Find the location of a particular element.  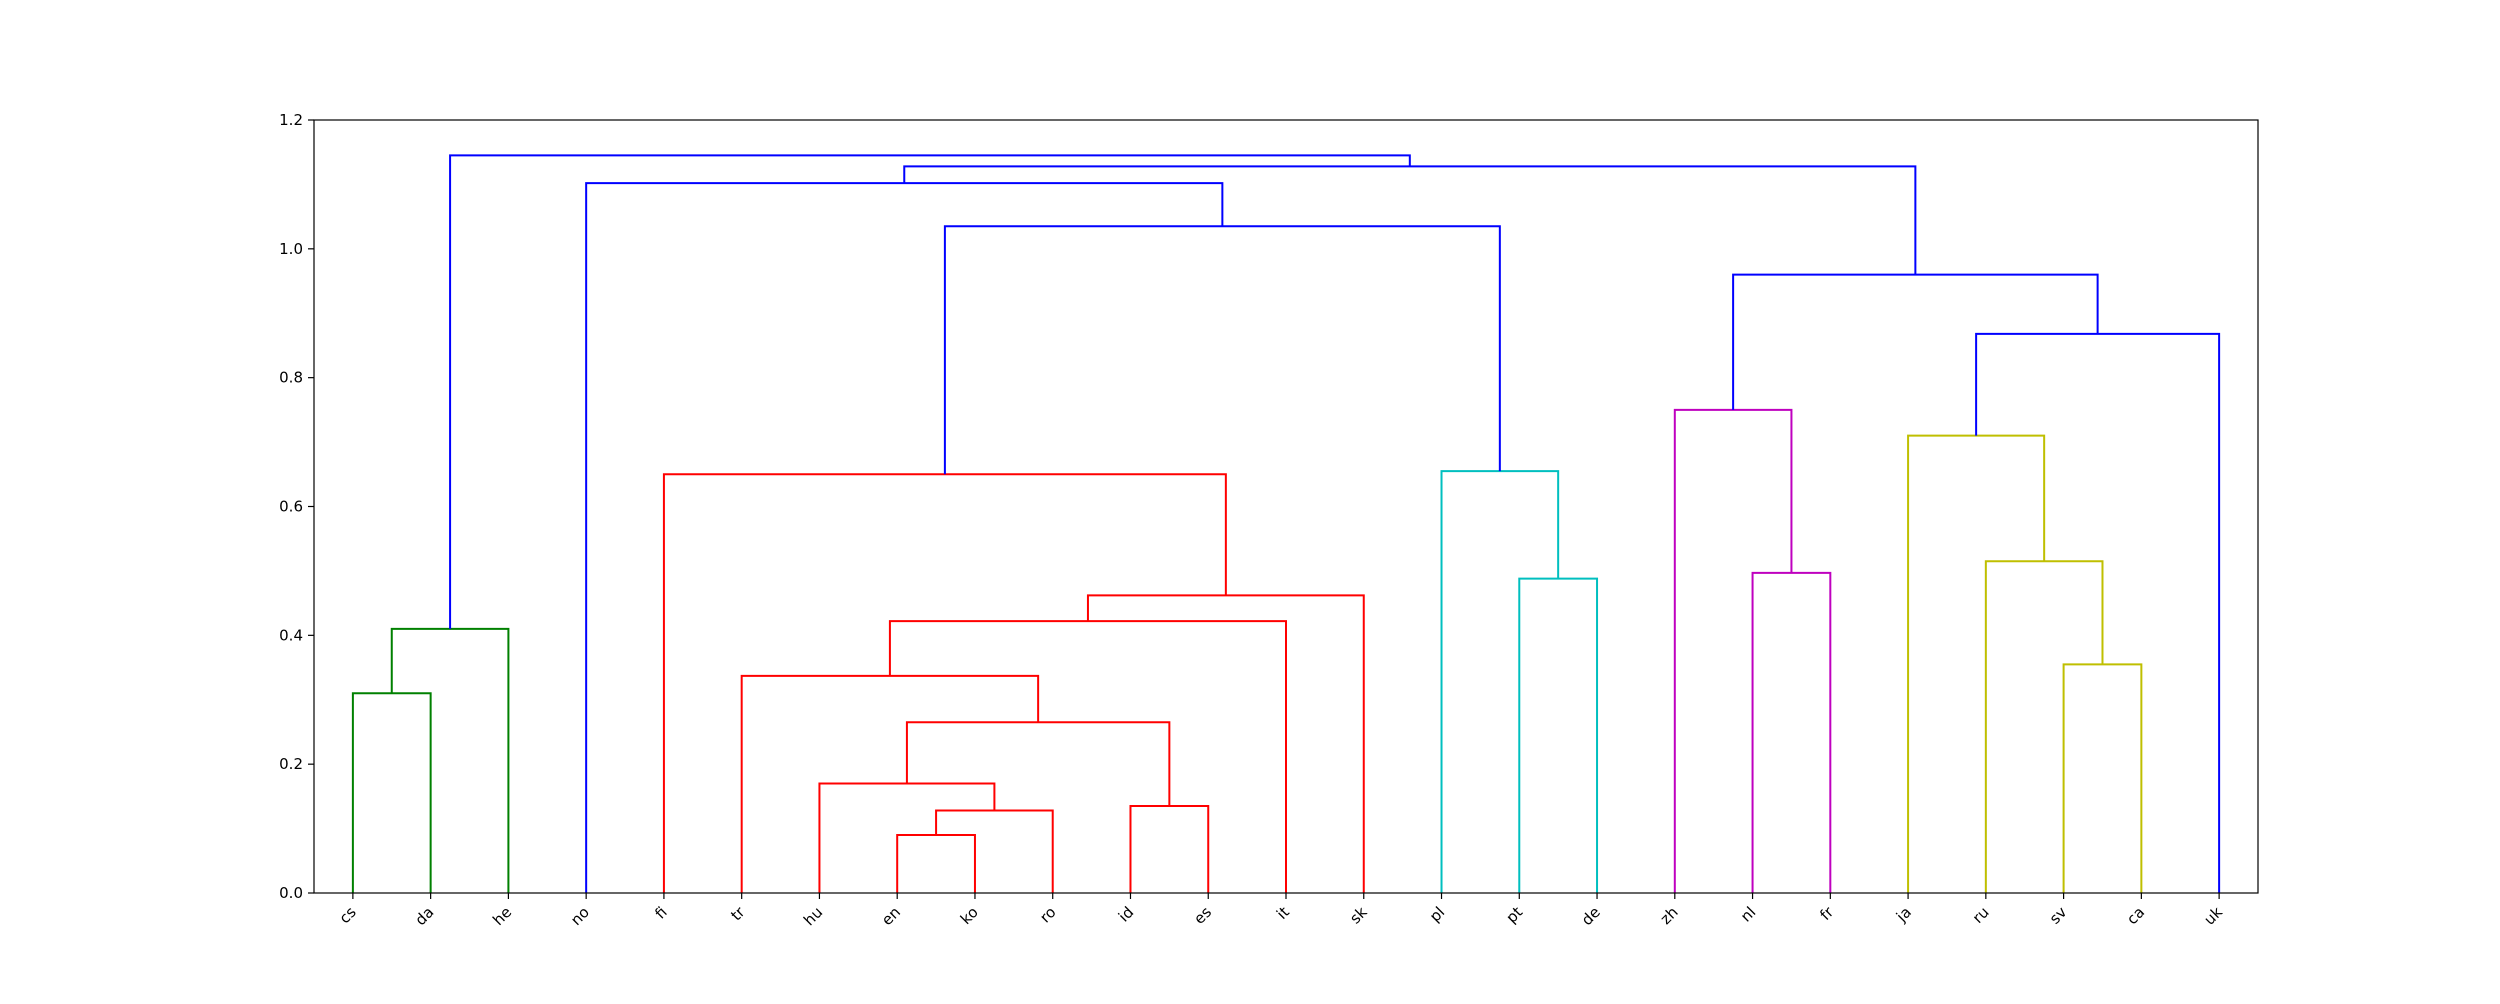

leaf-label-zh: zh is located at coordinates (1669, 915).